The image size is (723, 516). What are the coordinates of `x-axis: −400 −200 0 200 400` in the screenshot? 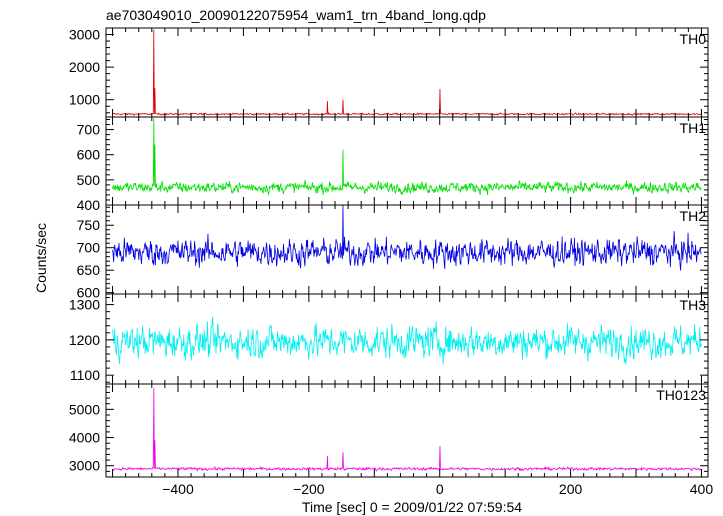 It's located at (437, 489).